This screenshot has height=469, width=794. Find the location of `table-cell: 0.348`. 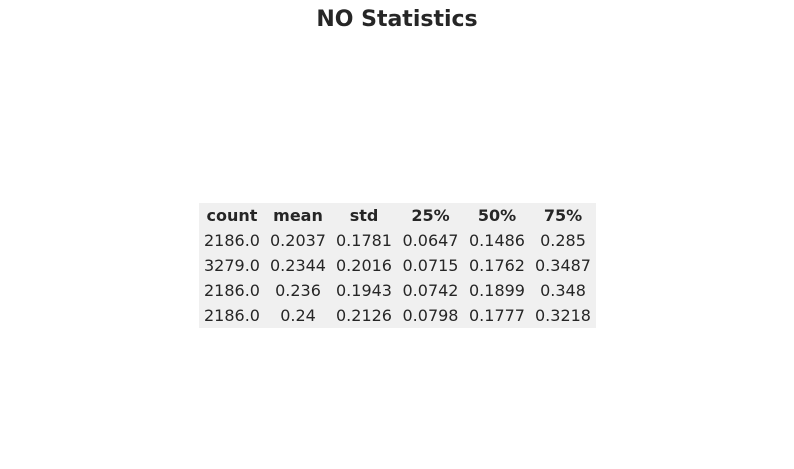

table-cell: 0.348 is located at coordinates (563, 290).